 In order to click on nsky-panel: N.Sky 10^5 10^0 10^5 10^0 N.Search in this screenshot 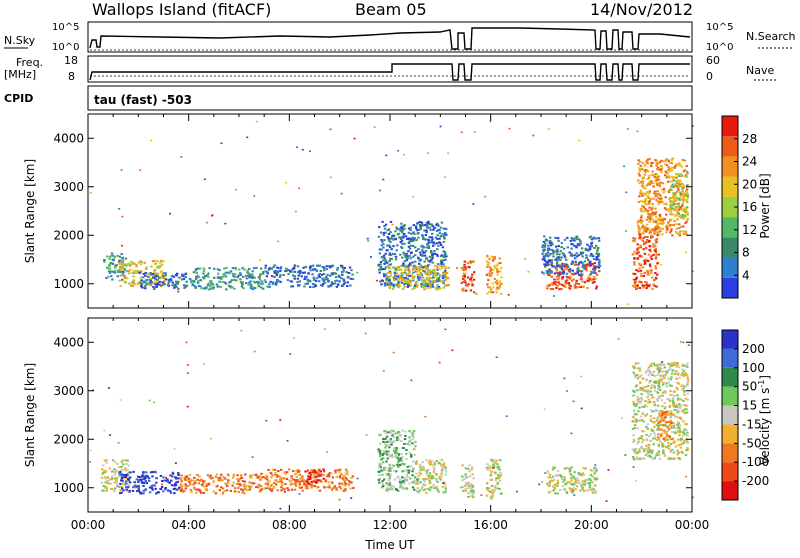, I will do `click(400, 37)`.